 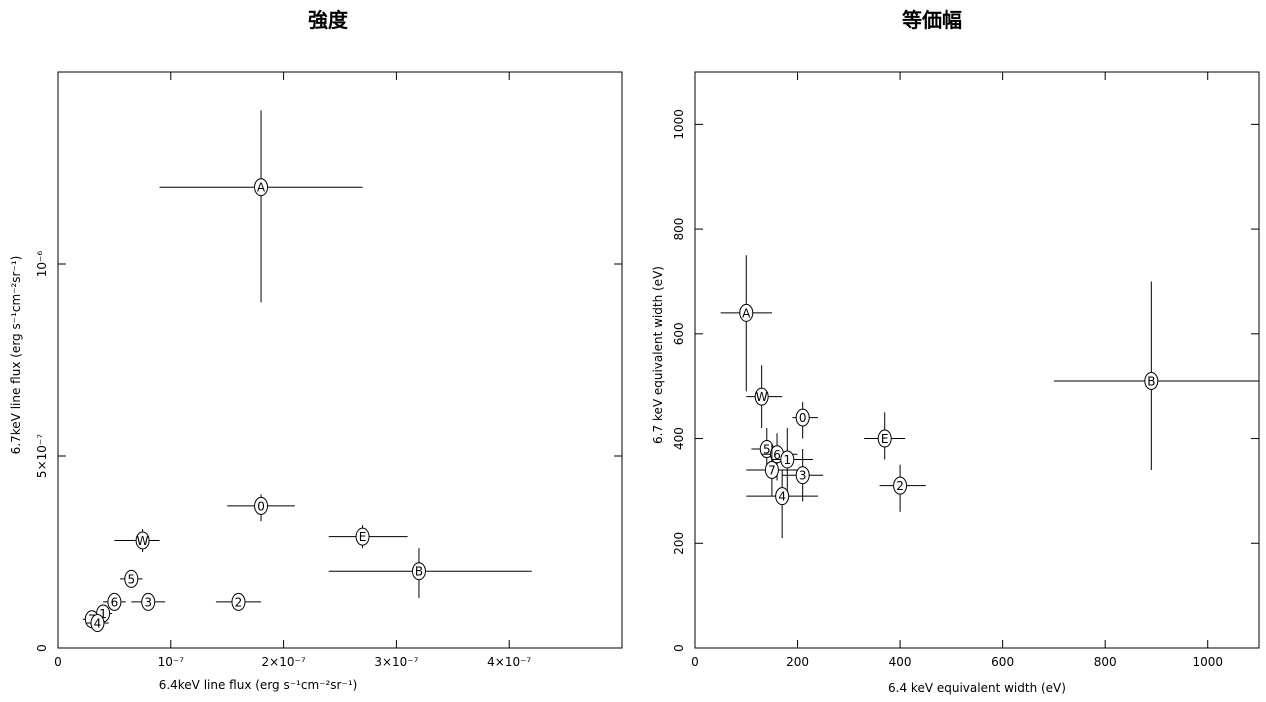 I want to click on equivalent-width-x-tick-label: 800, so click(x=1105, y=662).